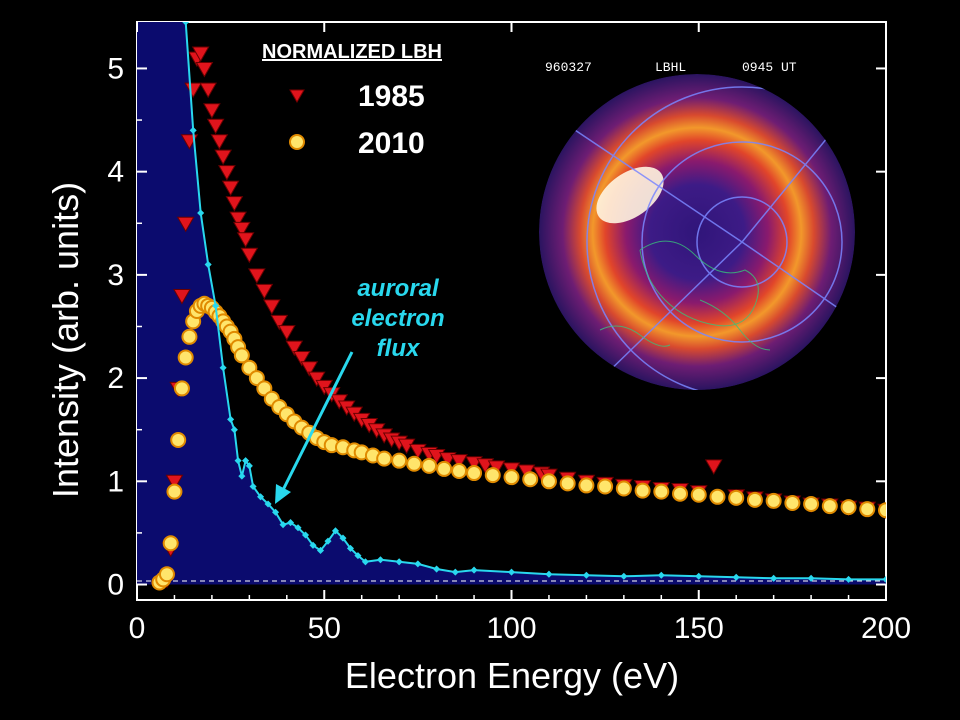 The image size is (960, 720). I want to click on x-tick-label: 100, so click(511, 628).